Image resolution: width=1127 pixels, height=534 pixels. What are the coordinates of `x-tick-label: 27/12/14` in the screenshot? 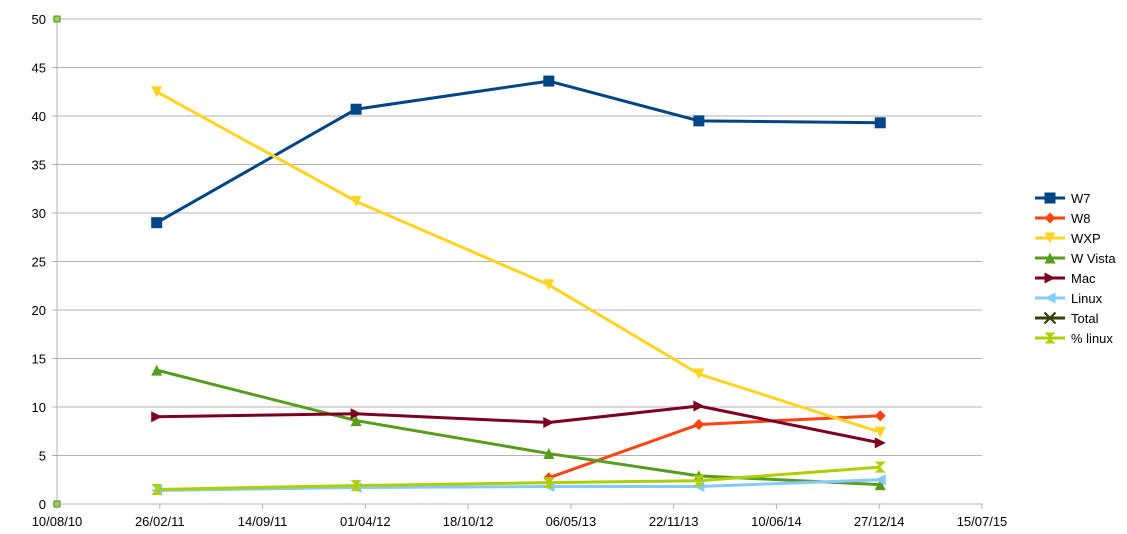 It's located at (879, 521).